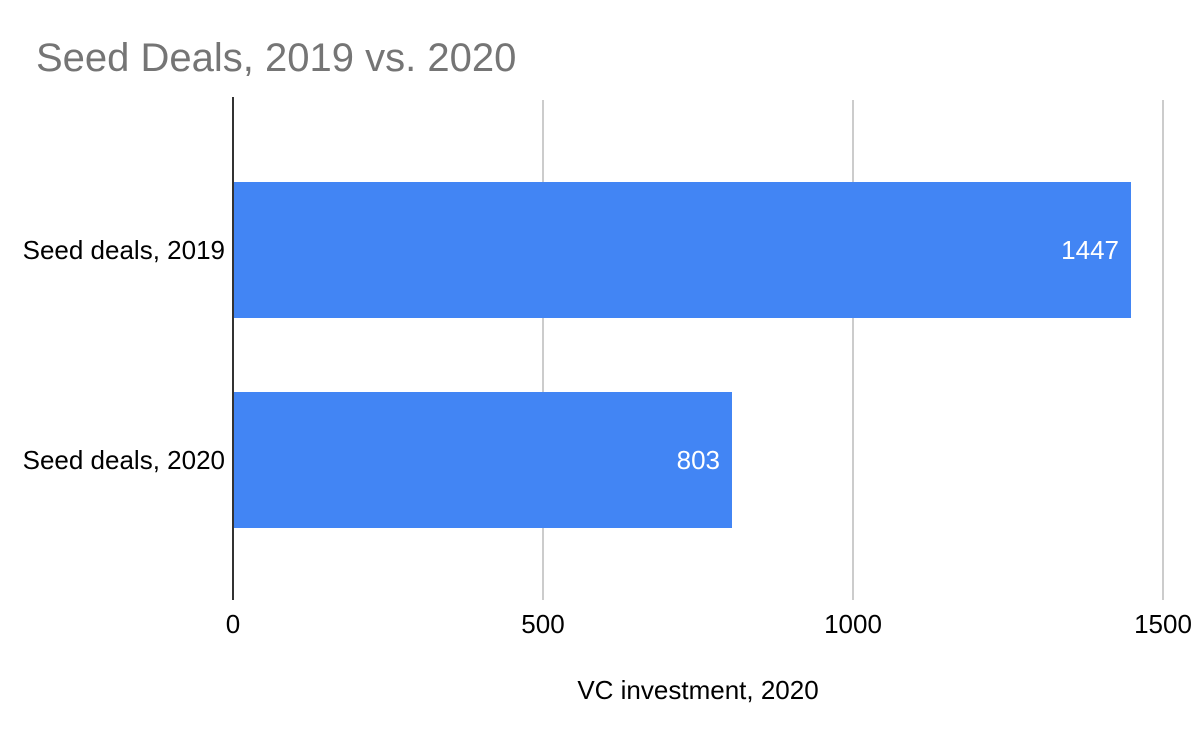 Image resolution: width=1200 pixels, height=742 pixels. Describe the element at coordinates (543, 624) in the screenshot. I see `x-tick-label: 500` at that location.